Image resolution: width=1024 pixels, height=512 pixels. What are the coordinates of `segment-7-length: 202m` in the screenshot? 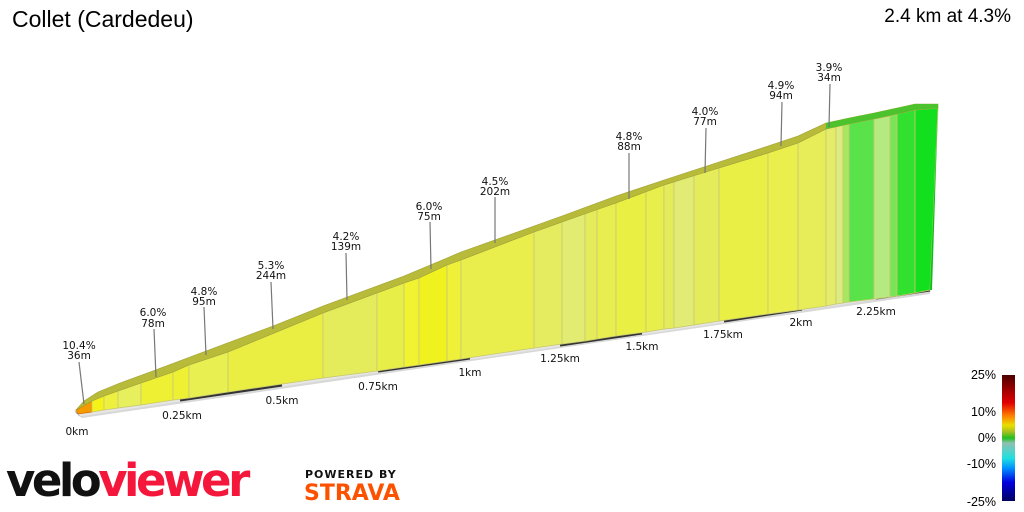 It's located at (495, 192).